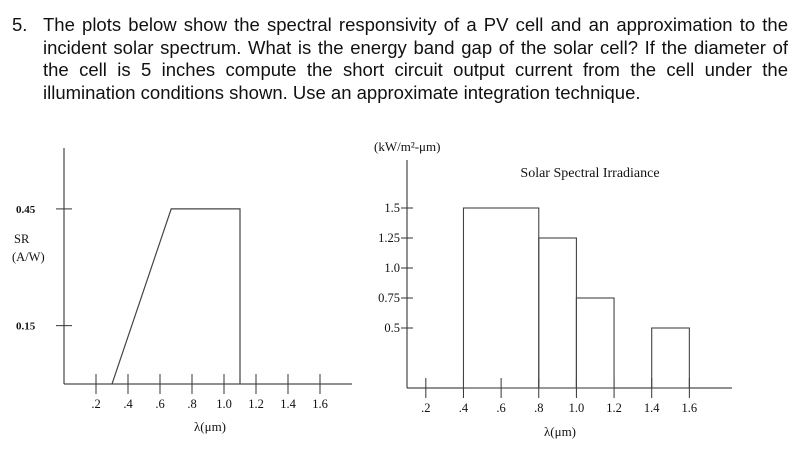  I want to click on irradiance-x-tick-label: .8, so click(538, 408).